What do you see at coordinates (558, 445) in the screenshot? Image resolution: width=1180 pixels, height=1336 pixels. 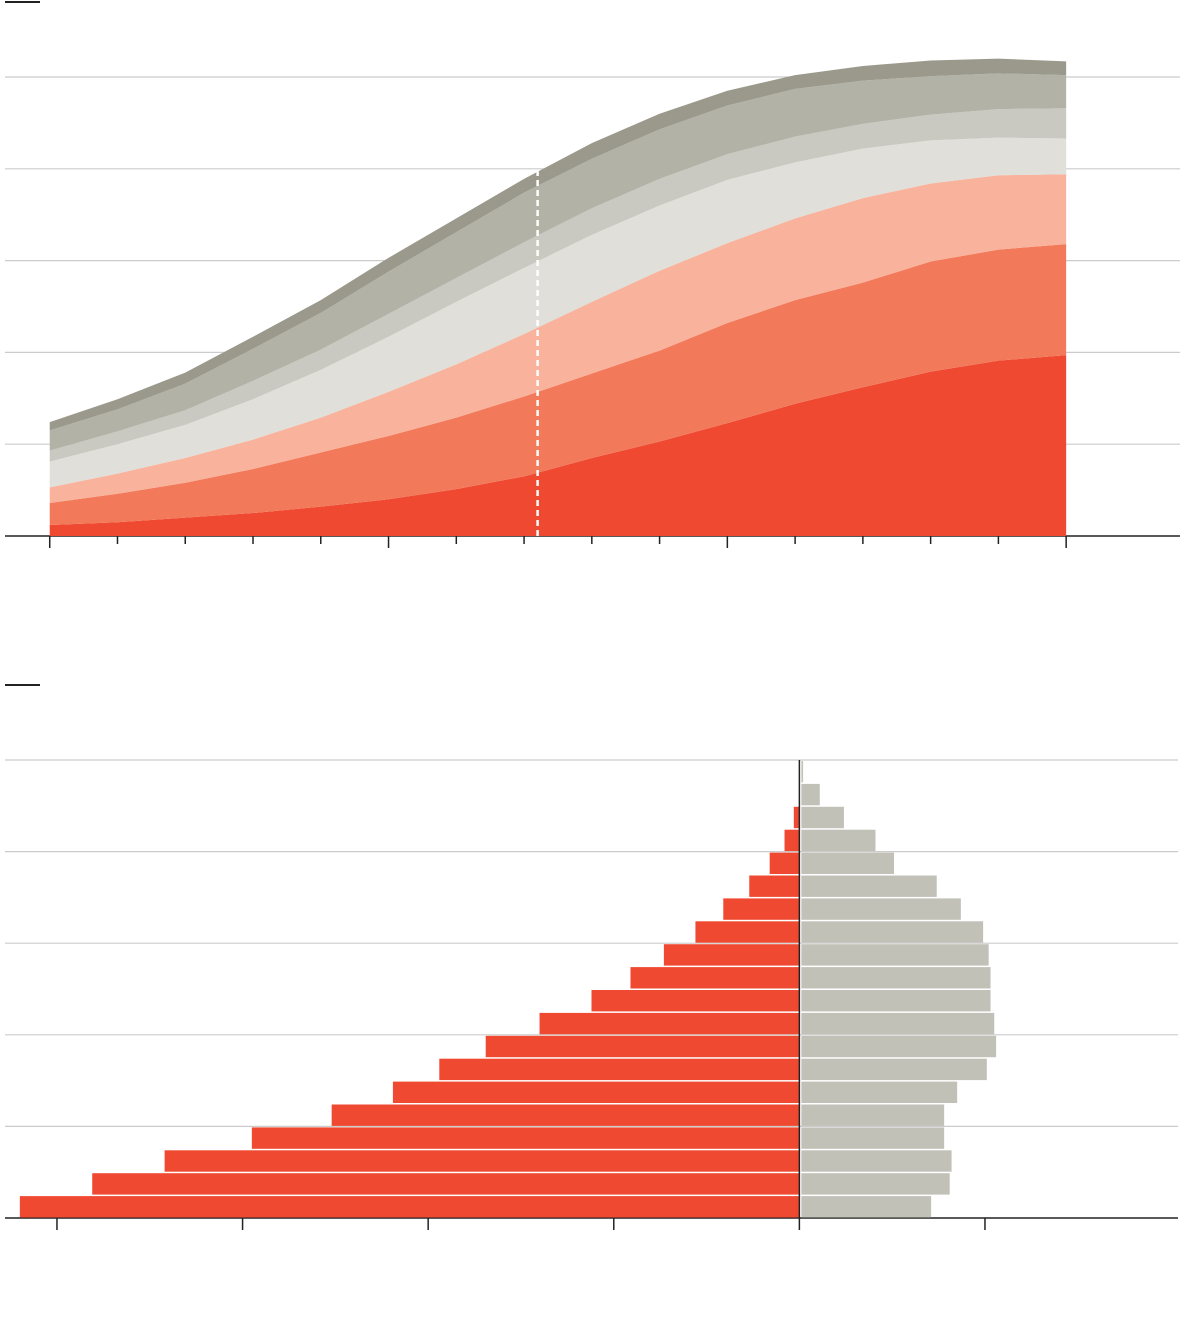 I see `area` at bounding box center [558, 445].